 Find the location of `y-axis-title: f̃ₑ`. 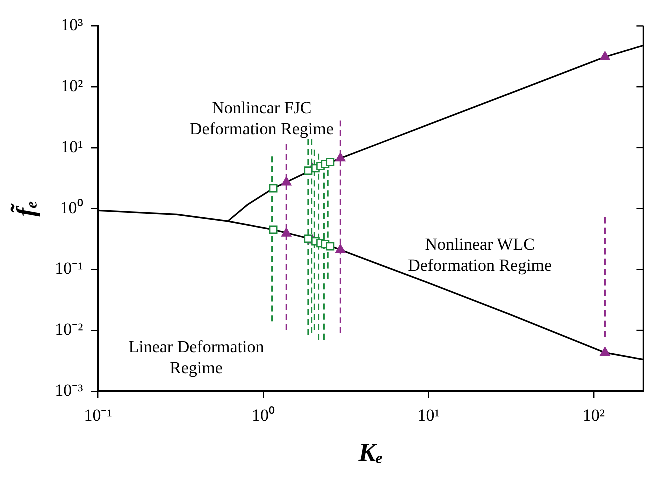

y-axis-title: f̃ₑ is located at coordinates (25, 208).